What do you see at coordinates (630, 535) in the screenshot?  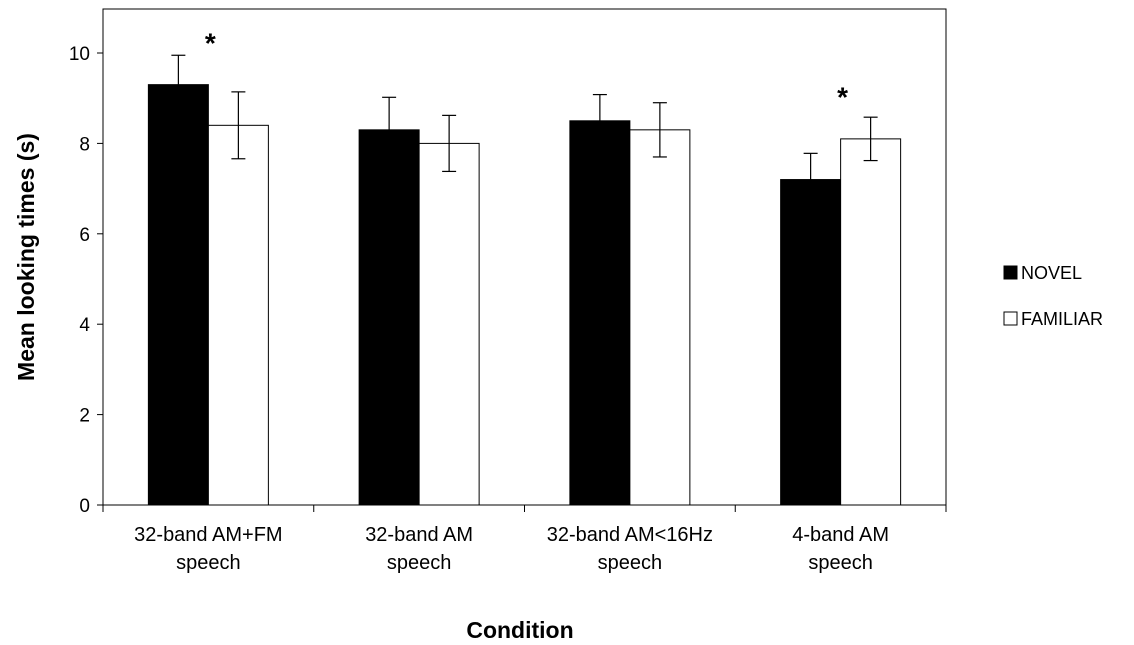 I see `category-label-line: 32-band AM<16Hz` at bounding box center [630, 535].